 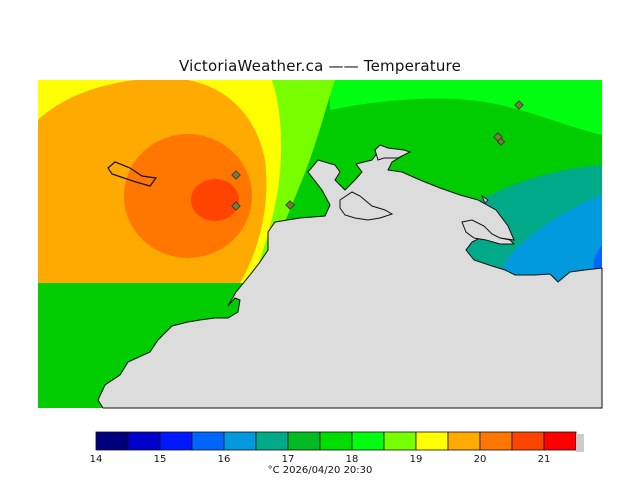 I want to click on land-island-north, so click(x=393, y=152).